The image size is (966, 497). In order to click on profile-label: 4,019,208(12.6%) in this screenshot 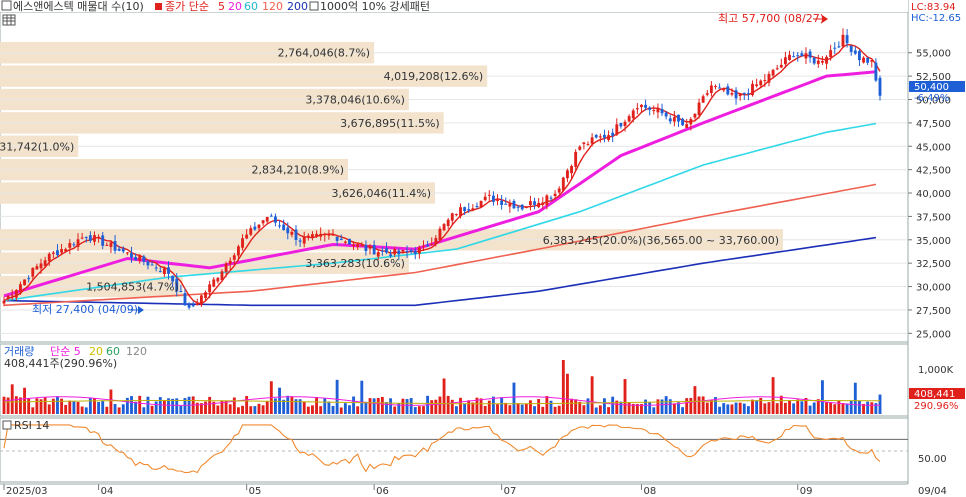, I will do `click(434, 76)`.